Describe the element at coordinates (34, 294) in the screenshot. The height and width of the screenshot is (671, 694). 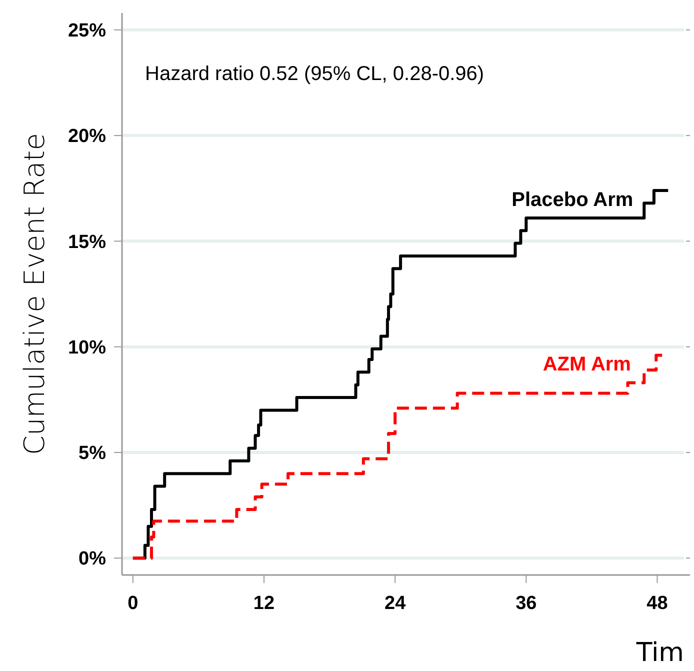
I see `y-axis-title: Cumulative Event Rate` at that location.